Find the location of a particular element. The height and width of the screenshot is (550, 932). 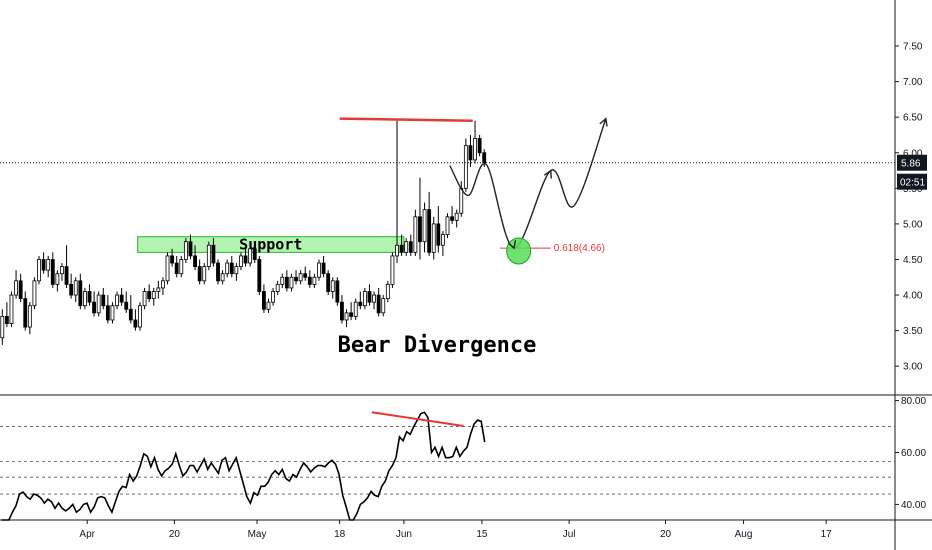

support-rectangle is located at coordinates (271, 244).